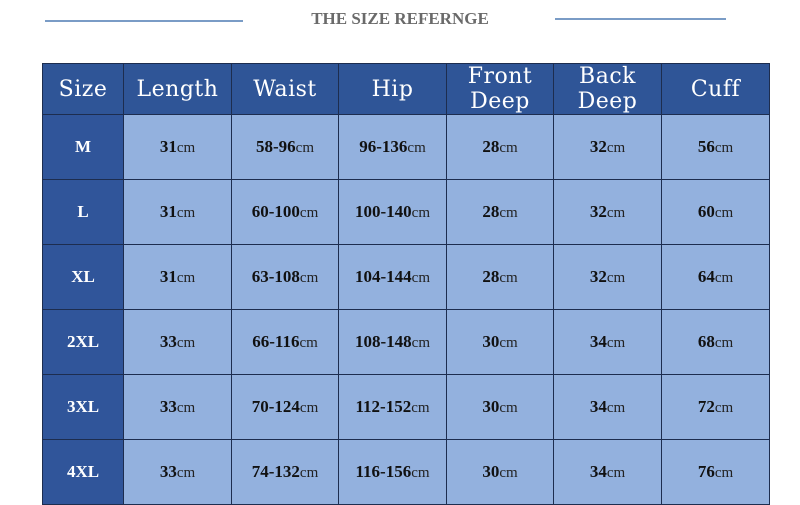 This screenshot has height=505, width=800. I want to click on value-cell: 76cm, so click(715, 472).